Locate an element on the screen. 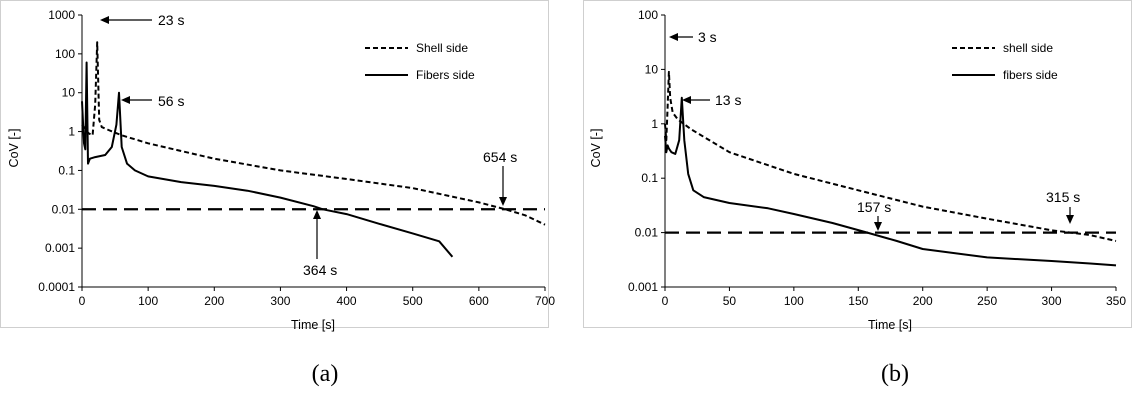 The image size is (1134, 398). annotation-13s: 13 s is located at coordinates (711, 100).